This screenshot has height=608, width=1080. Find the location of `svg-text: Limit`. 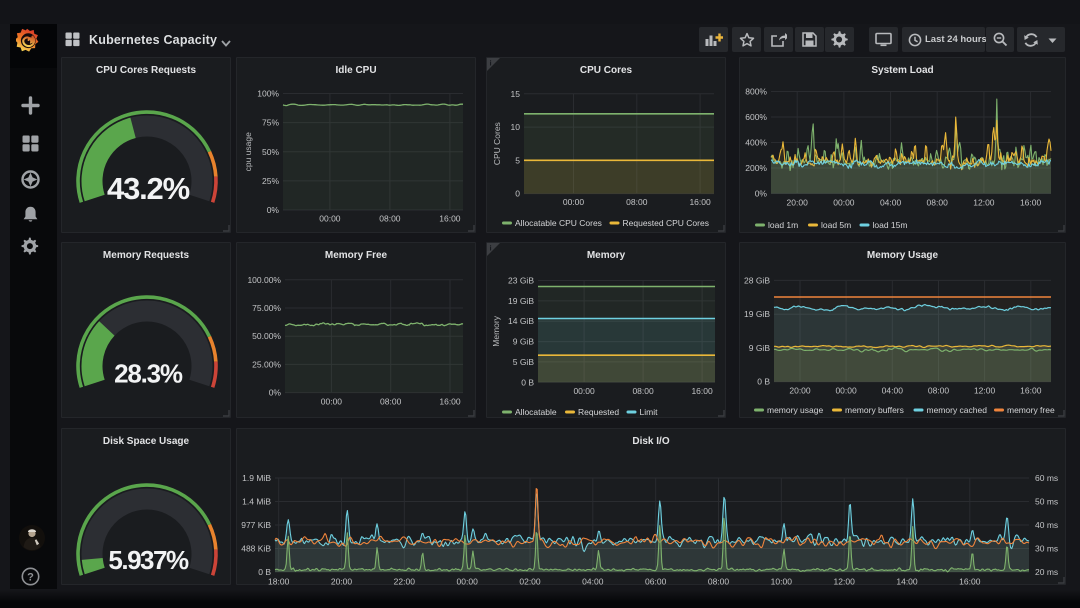

svg-text: Limit is located at coordinates (649, 412).